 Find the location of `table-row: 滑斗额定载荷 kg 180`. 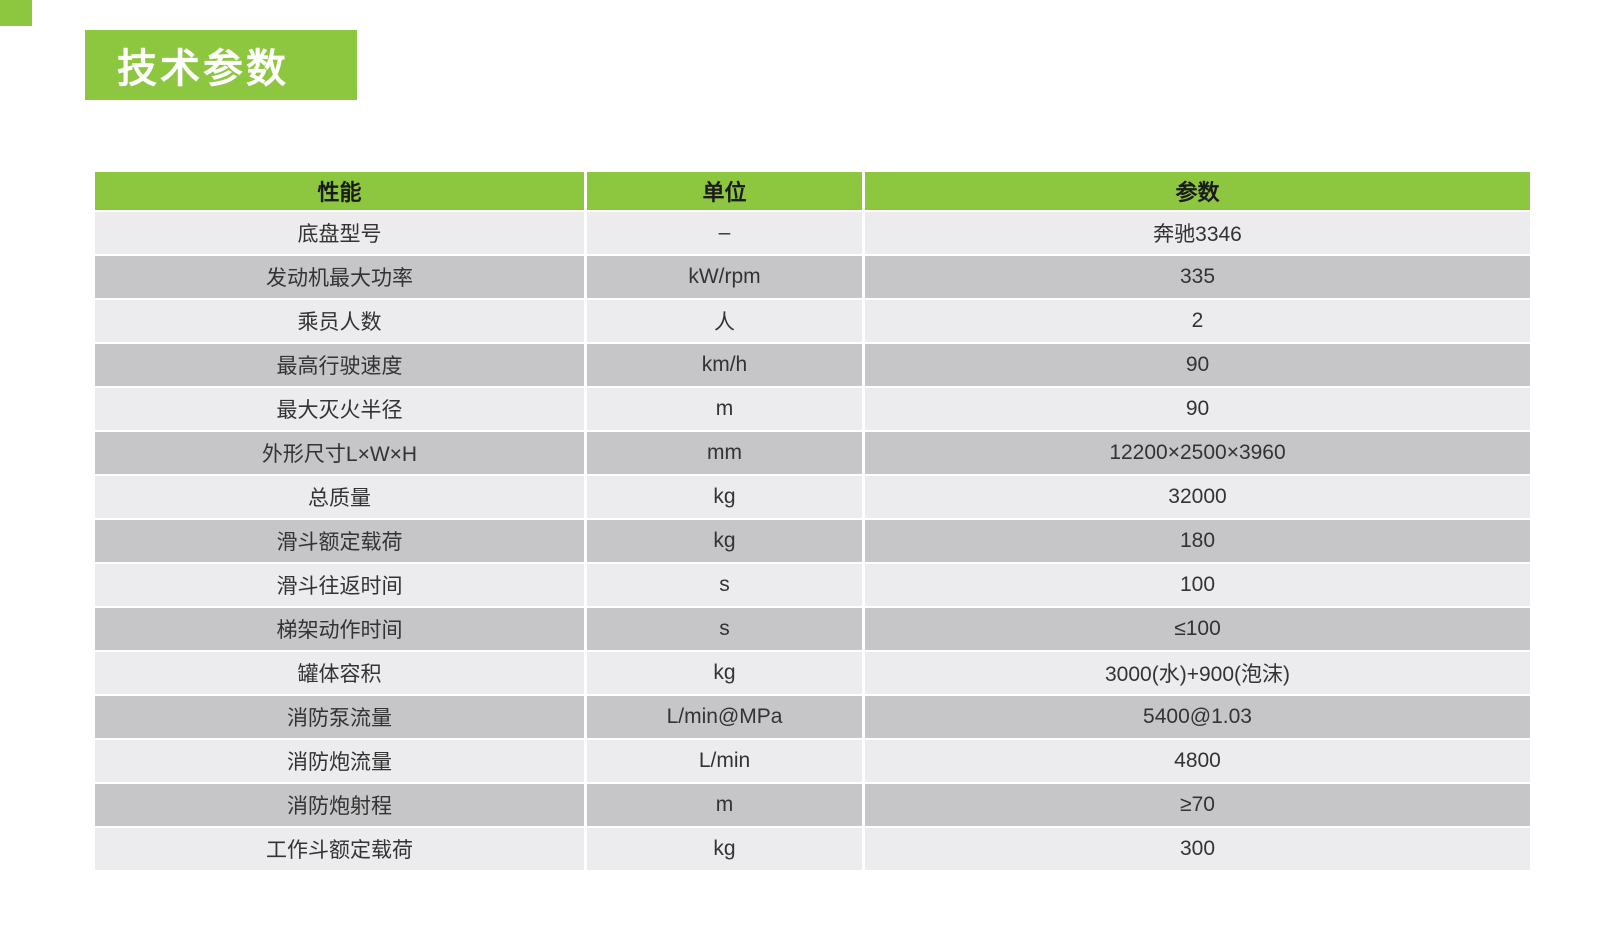

table-row: 滑斗额定载荷 kg 180 is located at coordinates (812, 541).